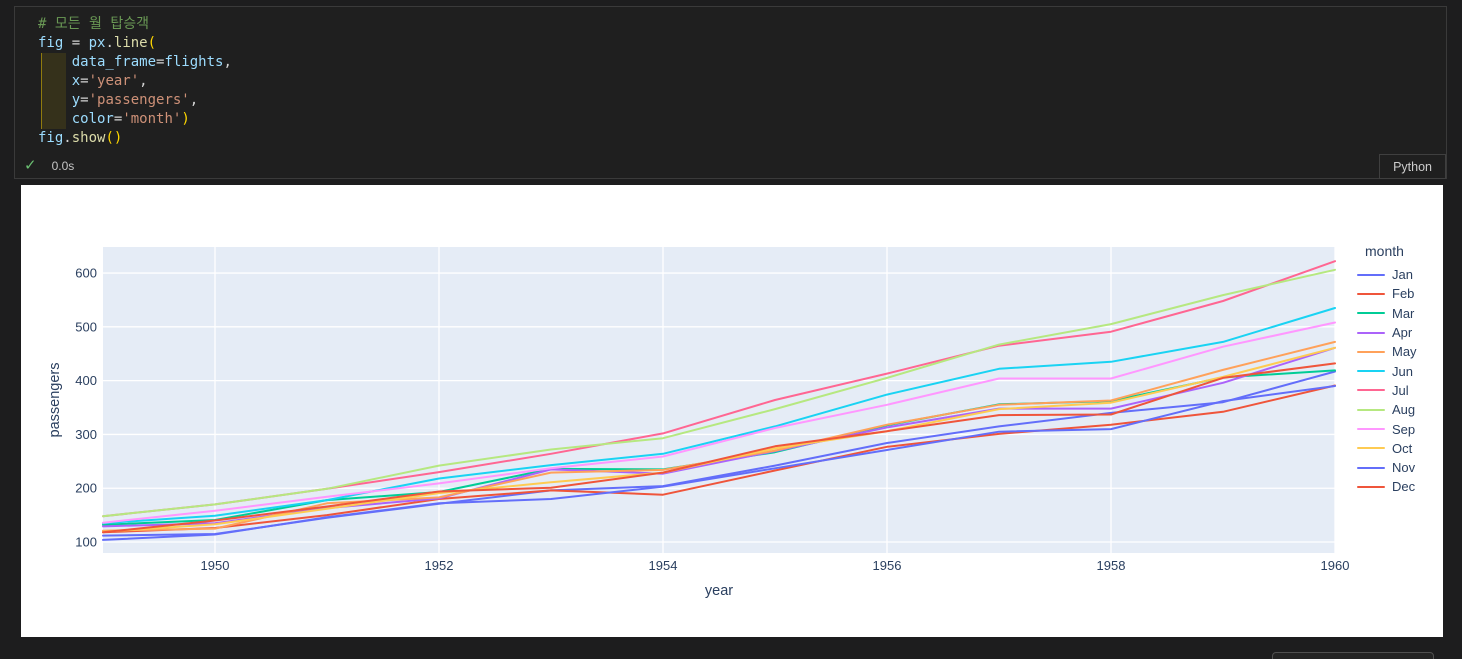 The width and height of the screenshot is (1462, 659). What do you see at coordinates (1387, 351) in the screenshot?
I see `legend-item-may: May` at bounding box center [1387, 351].